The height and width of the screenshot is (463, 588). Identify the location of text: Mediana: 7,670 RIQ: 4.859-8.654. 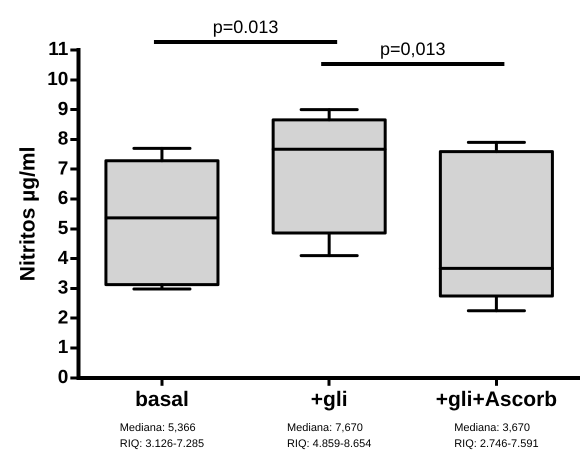
(329, 436).